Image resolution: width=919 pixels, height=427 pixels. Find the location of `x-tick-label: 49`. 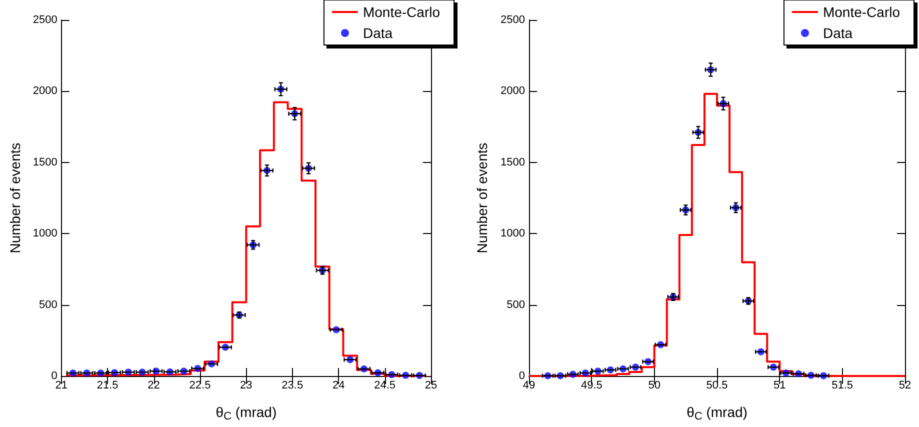

x-tick-label: 49 is located at coordinates (529, 386).